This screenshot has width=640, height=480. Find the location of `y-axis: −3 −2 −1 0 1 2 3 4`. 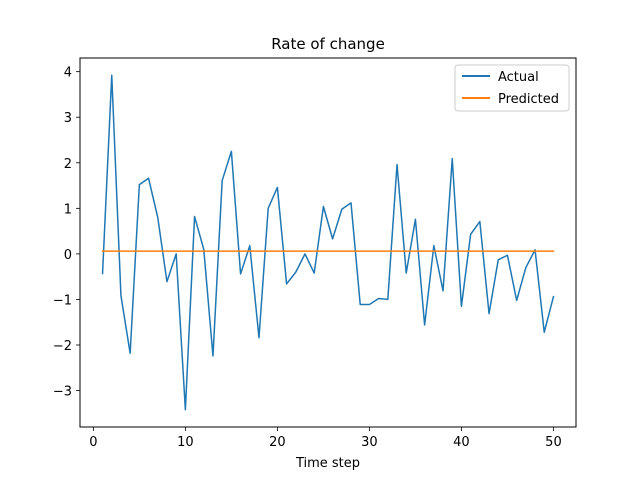

y-axis: −3 −2 −1 0 1 2 3 4 is located at coordinates (66, 233).